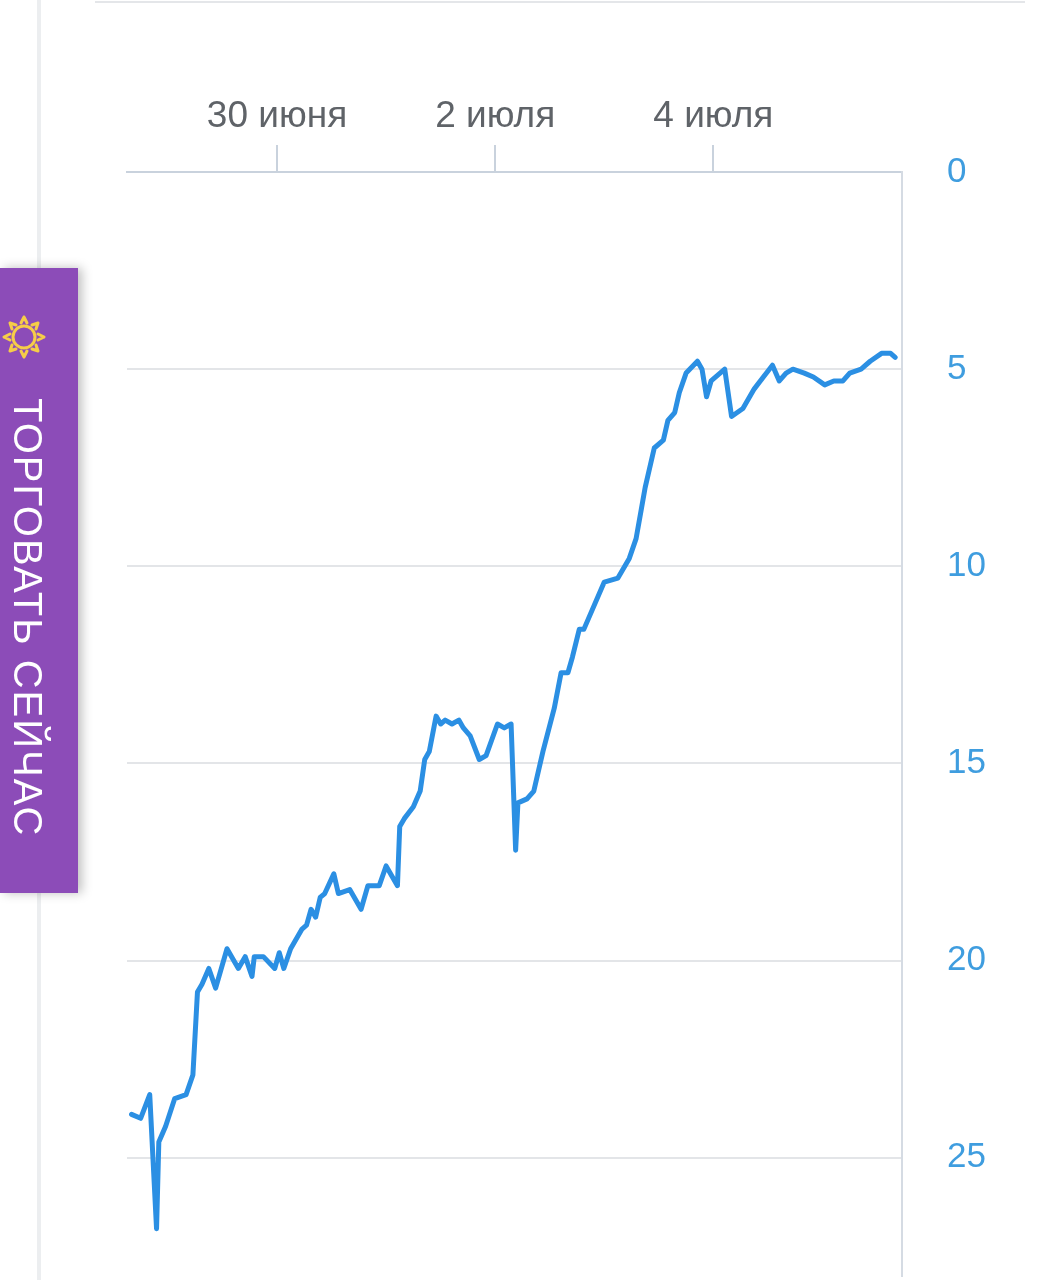 This screenshot has width=1064, height=1280. I want to click on x-tick-label: 2 июля, so click(495, 114).